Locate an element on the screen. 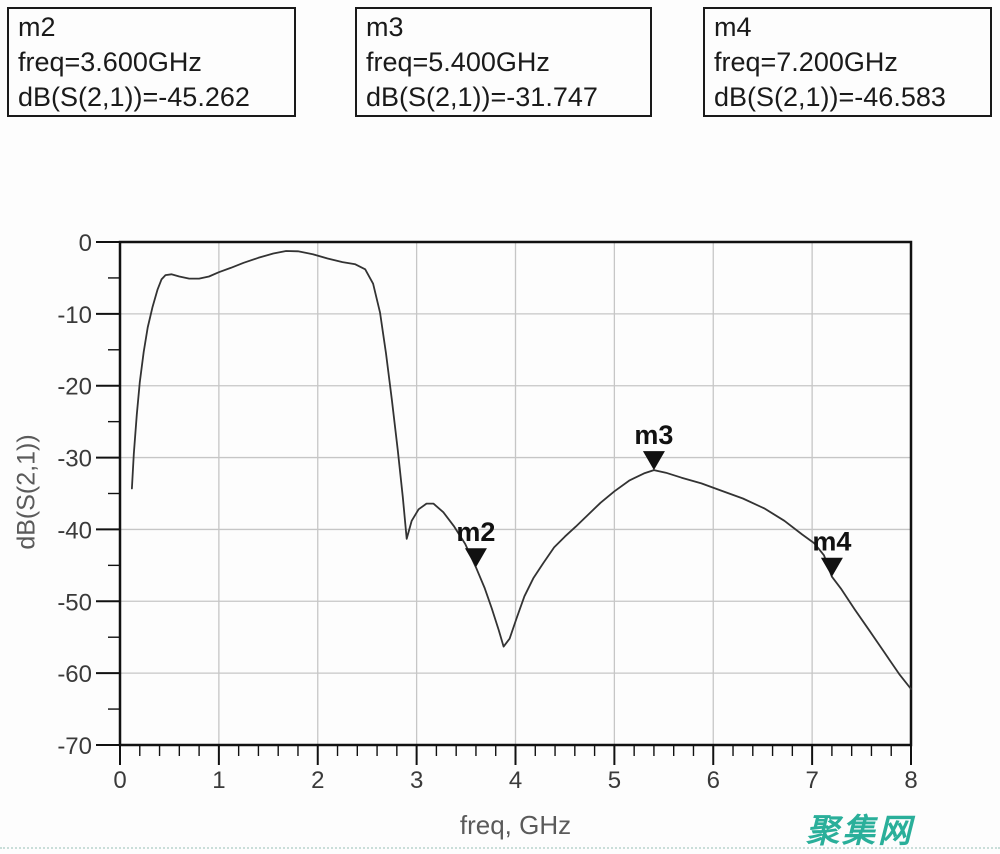 The height and width of the screenshot is (854, 1000). marker-box-m2: m2 freq=3.600GHz dB(S(2,1))=-45.262 is located at coordinates (151, 62).